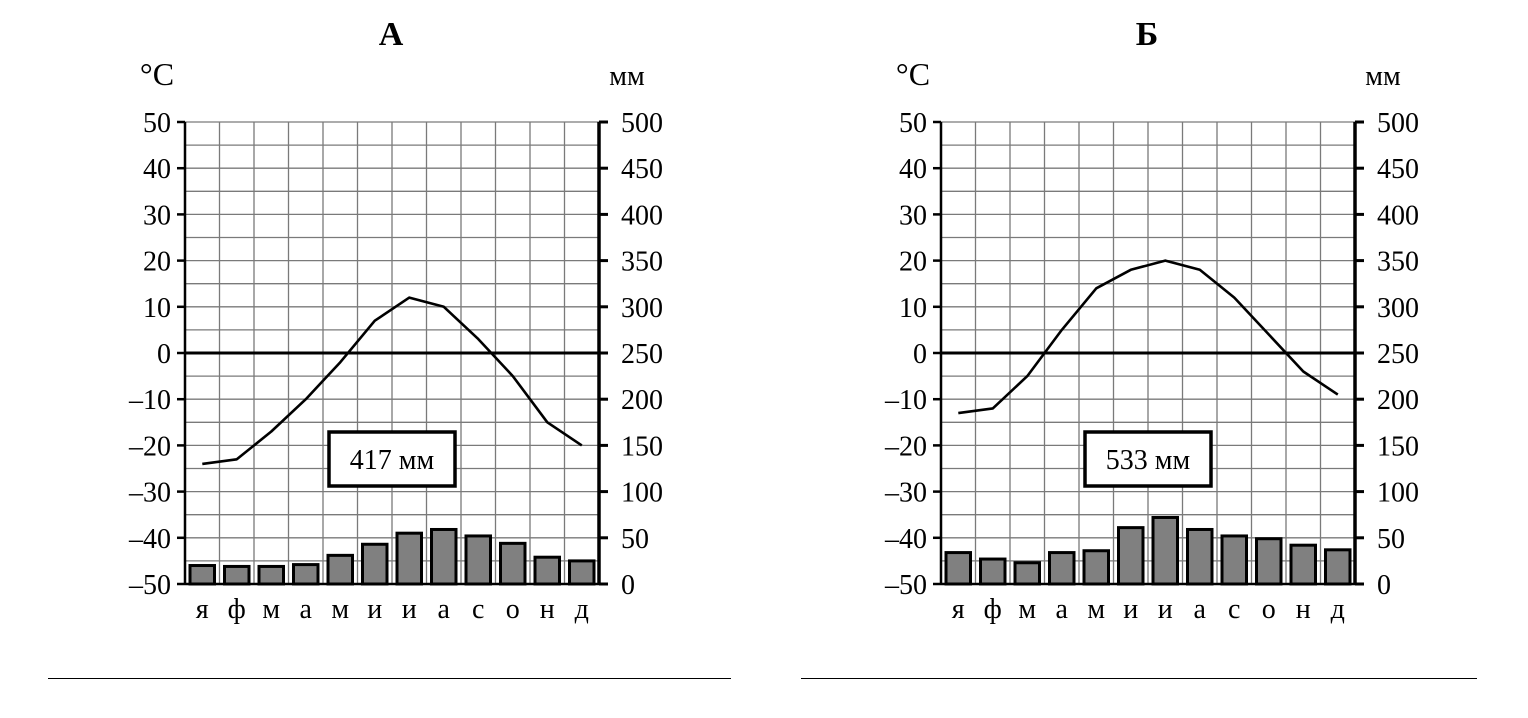 The image size is (1528, 718). I want to click on chart-b-left-tick-label: –30, so click(905, 493).